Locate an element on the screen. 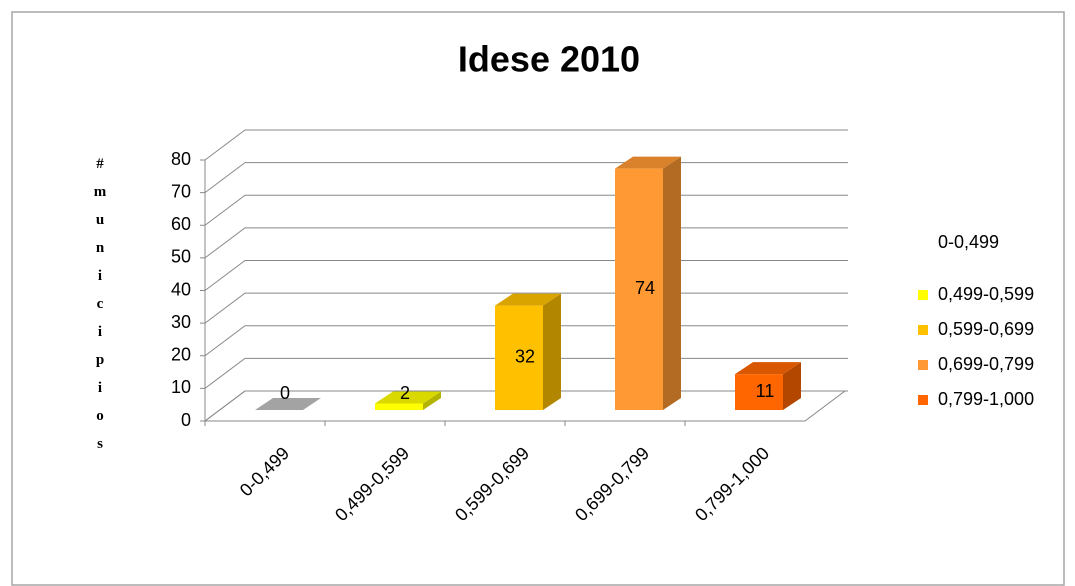  legend-label: 0,799-1,000 is located at coordinates (986, 399).